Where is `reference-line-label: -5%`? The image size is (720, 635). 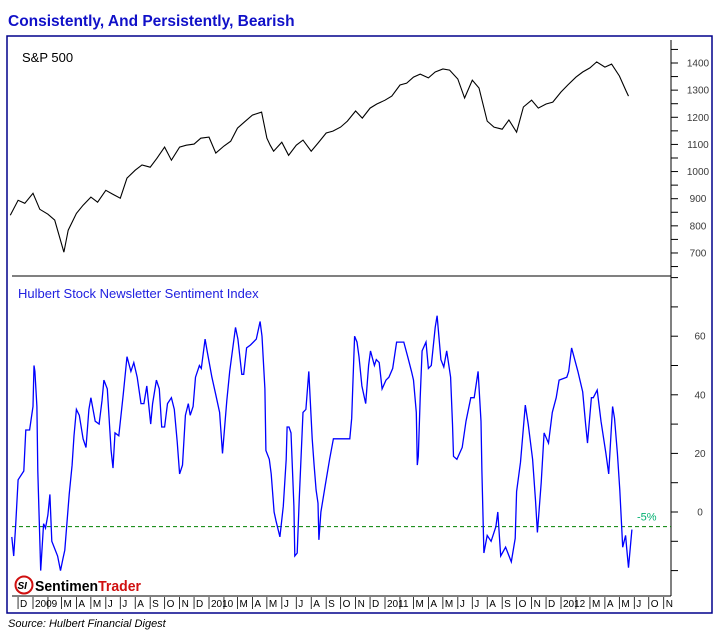 reference-line-label: -5% is located at coordinates (647, 518).